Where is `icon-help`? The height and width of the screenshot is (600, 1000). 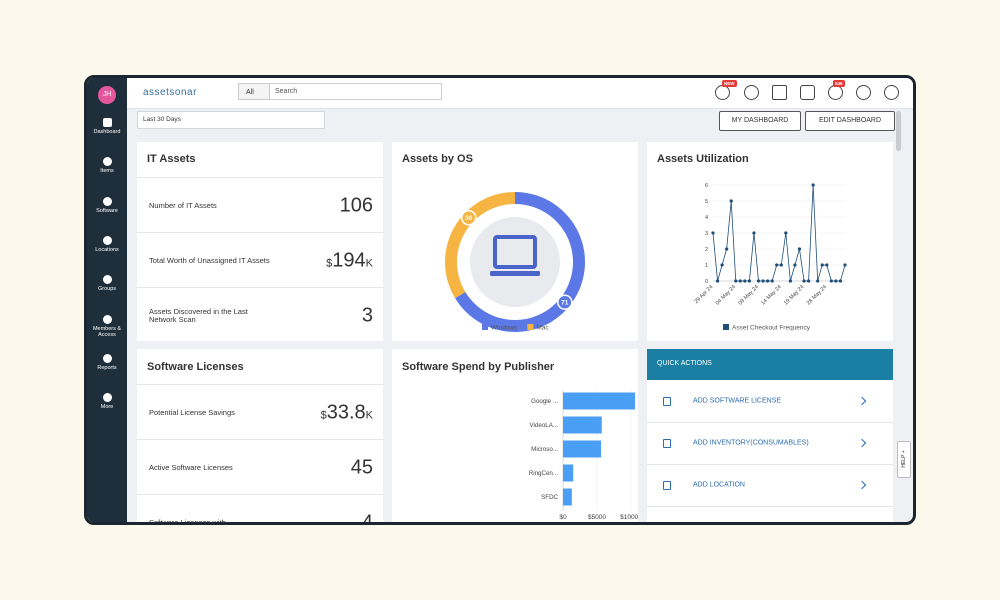 icon-help is located at coordinates (891, 92).